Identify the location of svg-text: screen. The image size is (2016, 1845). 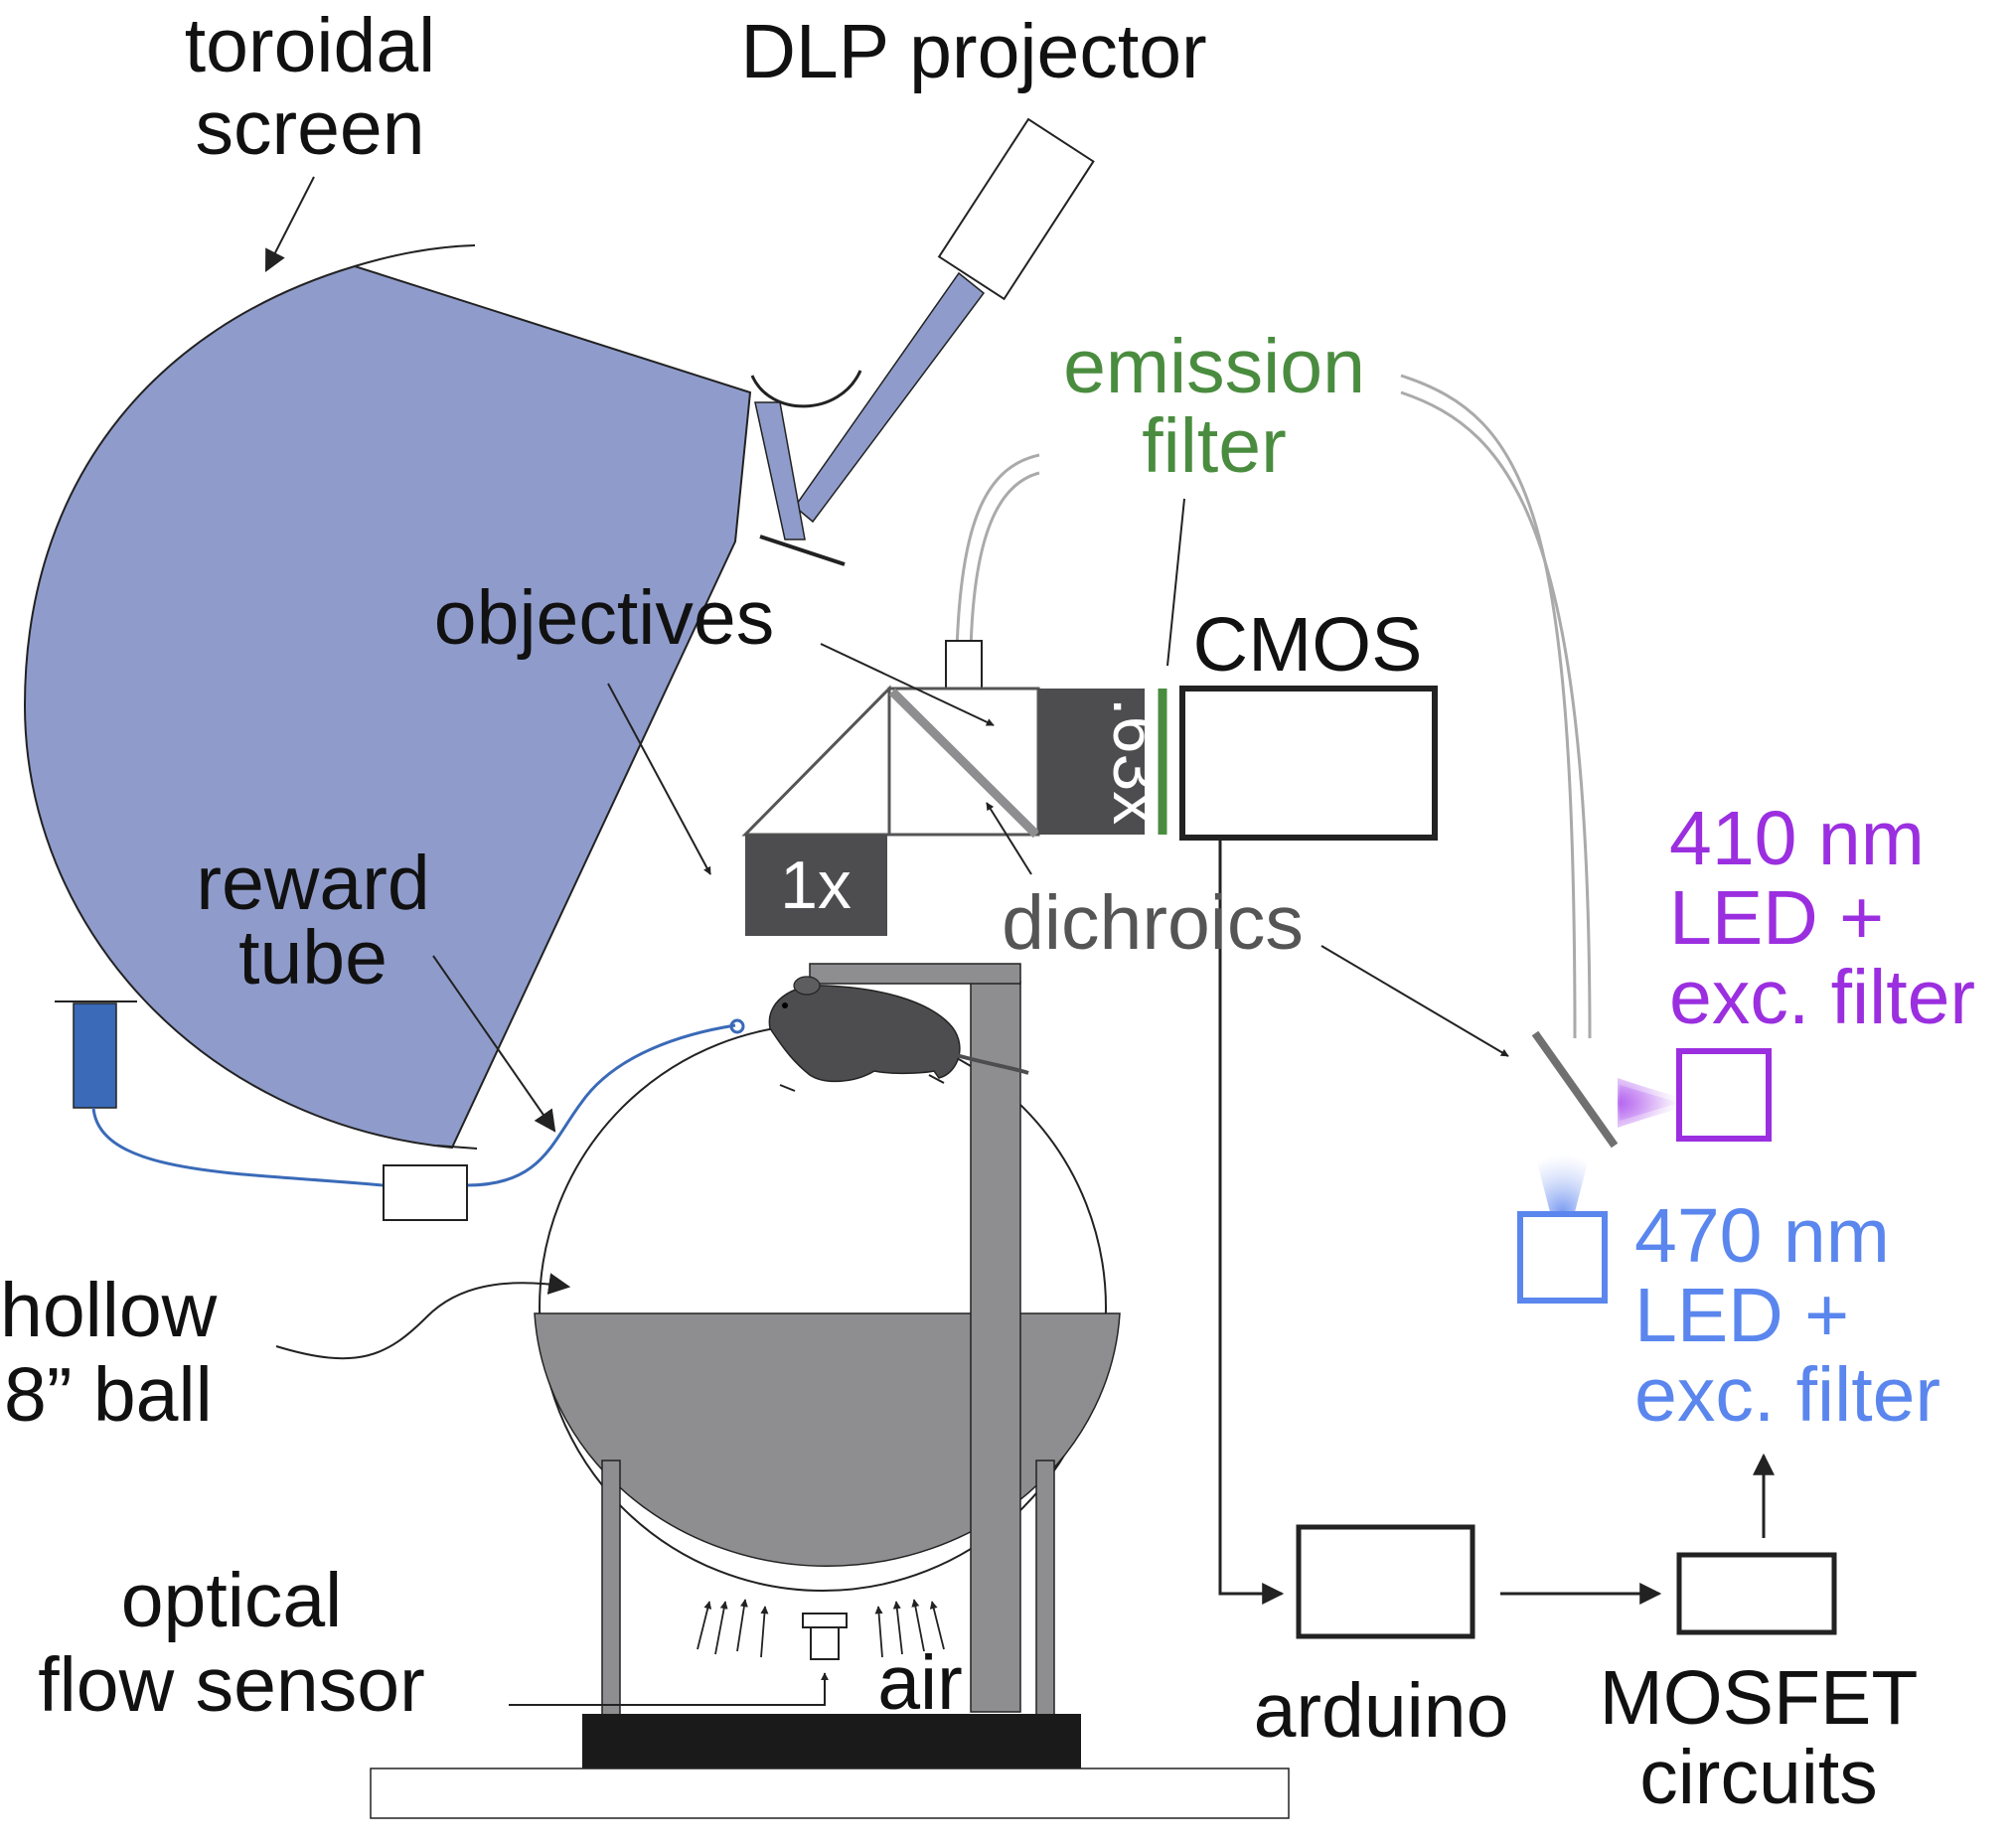
(309, 128).